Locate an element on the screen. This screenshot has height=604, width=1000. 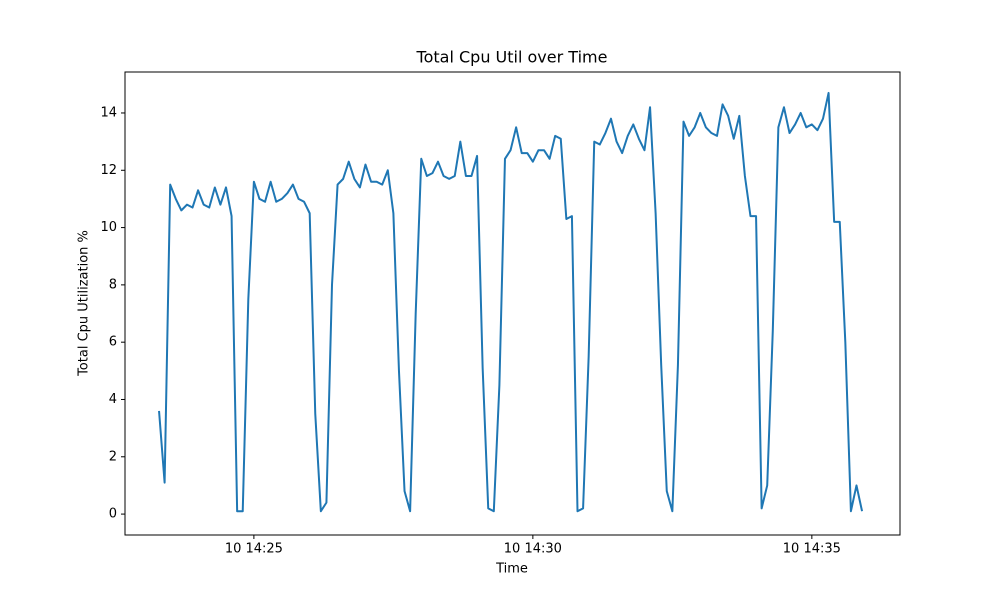
y-tick-label: 12 is located at coordinates (108, 170).